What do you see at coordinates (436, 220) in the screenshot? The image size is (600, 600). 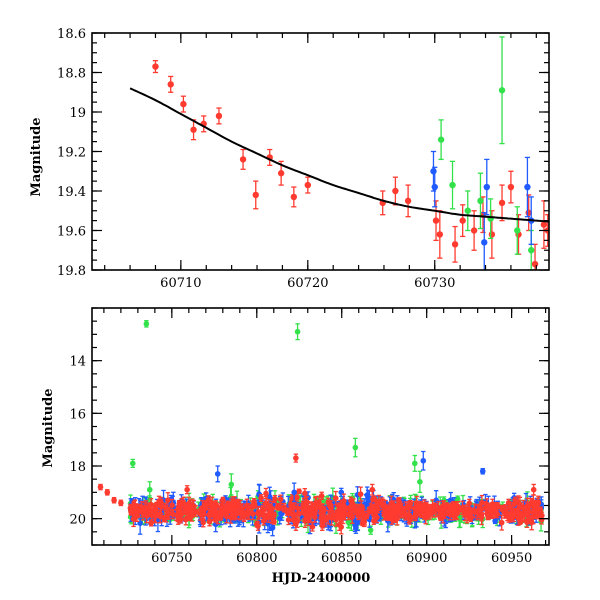 I see `top-red-15-point` at bounding box center [436, 220].